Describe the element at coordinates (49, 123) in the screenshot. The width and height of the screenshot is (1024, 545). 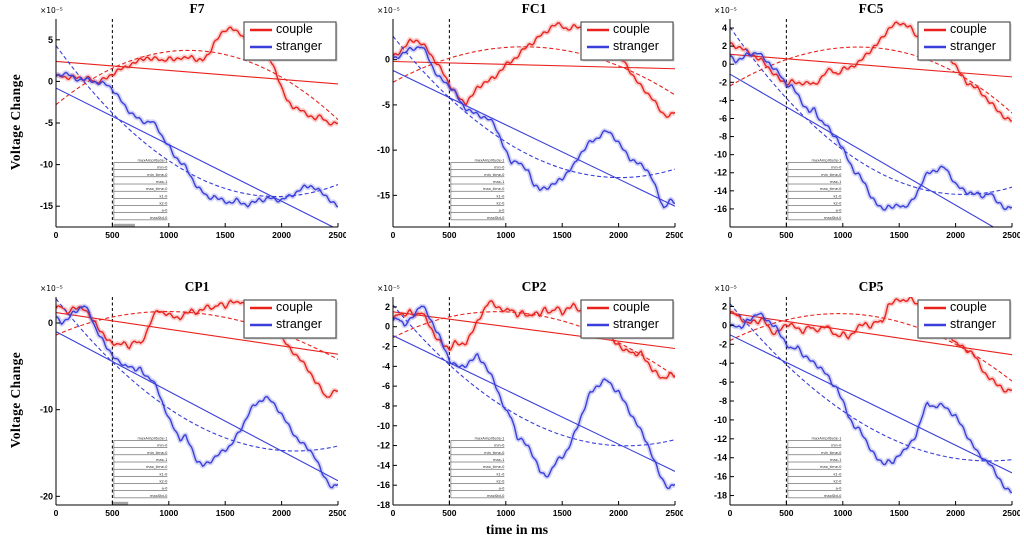
I see `y-tick-label: -5` at that location.